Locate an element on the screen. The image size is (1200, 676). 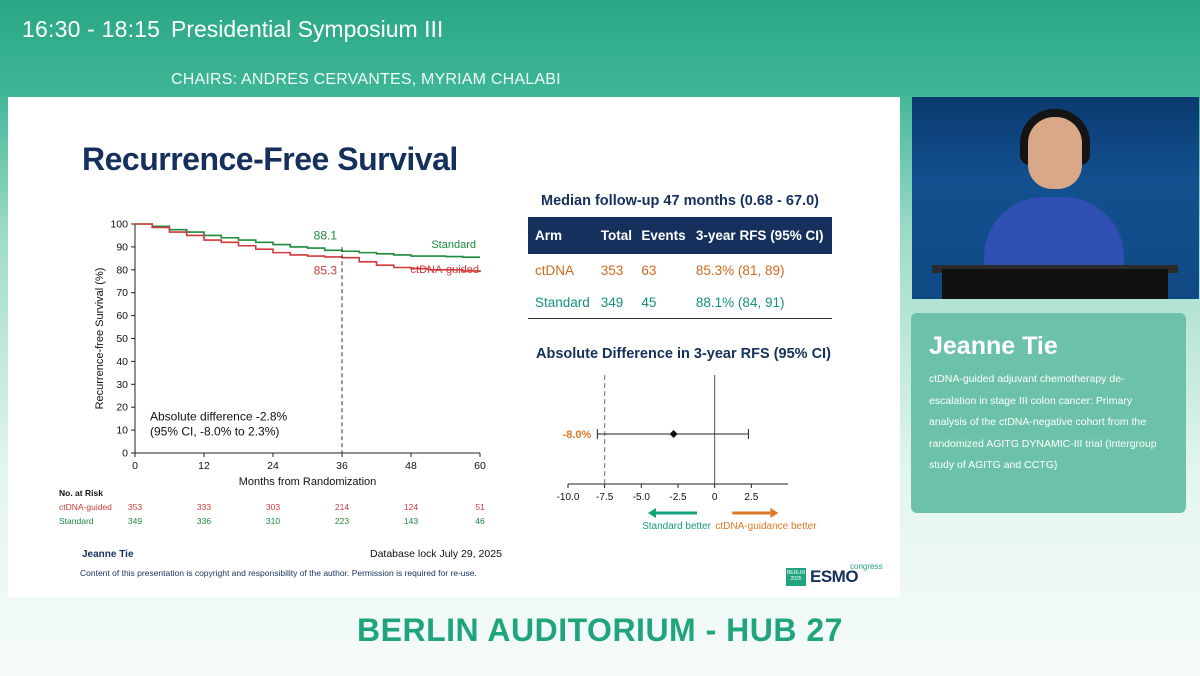
risk-value: 223 is located at coordinates (342, 521).